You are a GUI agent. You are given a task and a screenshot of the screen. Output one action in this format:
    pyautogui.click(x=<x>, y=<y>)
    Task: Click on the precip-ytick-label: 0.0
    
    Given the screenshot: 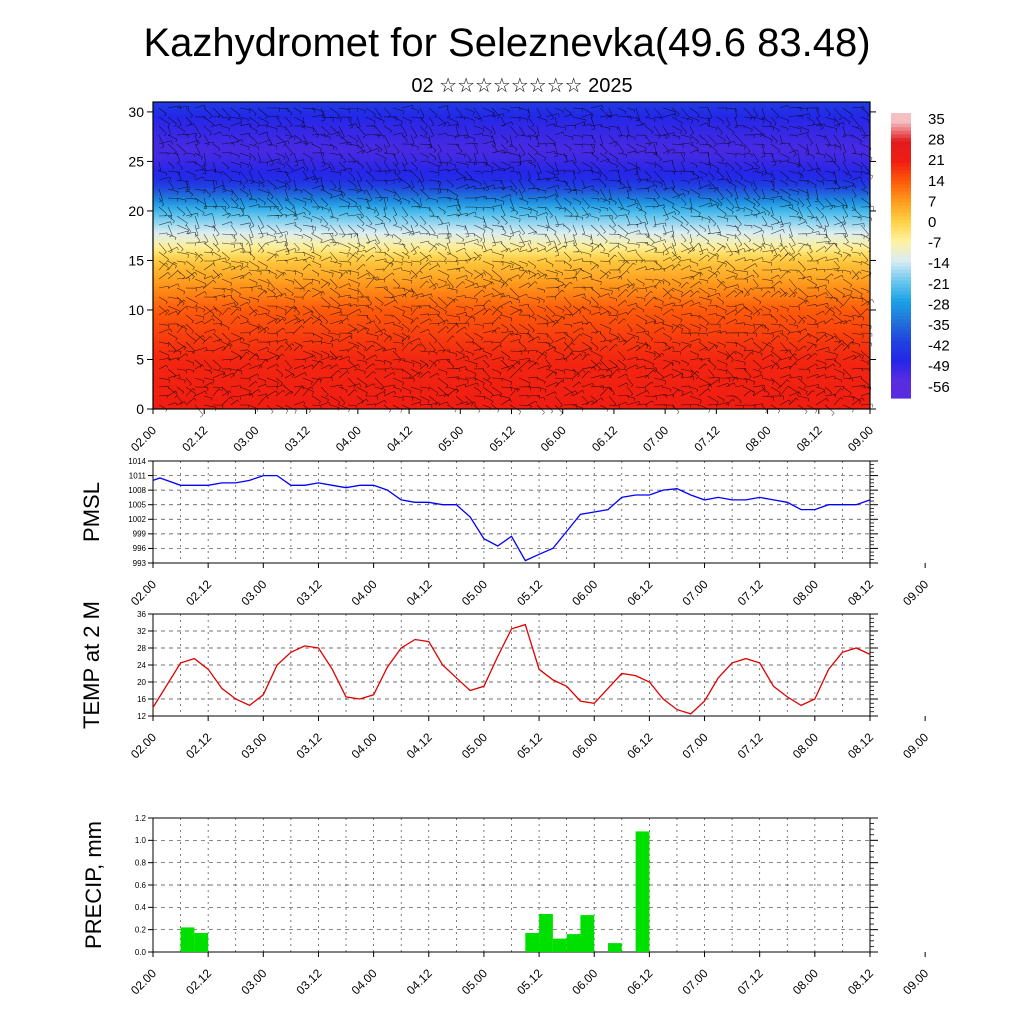 What is the action you would take?
    pyautogui.click(x=141, y=952)
    